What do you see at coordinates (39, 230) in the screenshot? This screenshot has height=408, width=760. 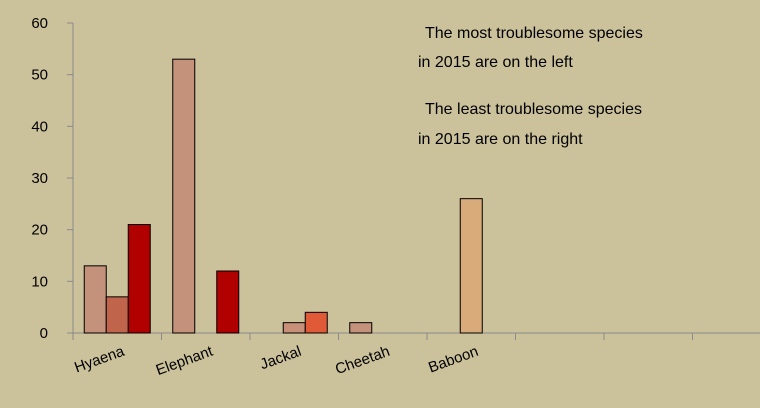 I see `y-tick-label: 20` at bounding box center [39, 230].